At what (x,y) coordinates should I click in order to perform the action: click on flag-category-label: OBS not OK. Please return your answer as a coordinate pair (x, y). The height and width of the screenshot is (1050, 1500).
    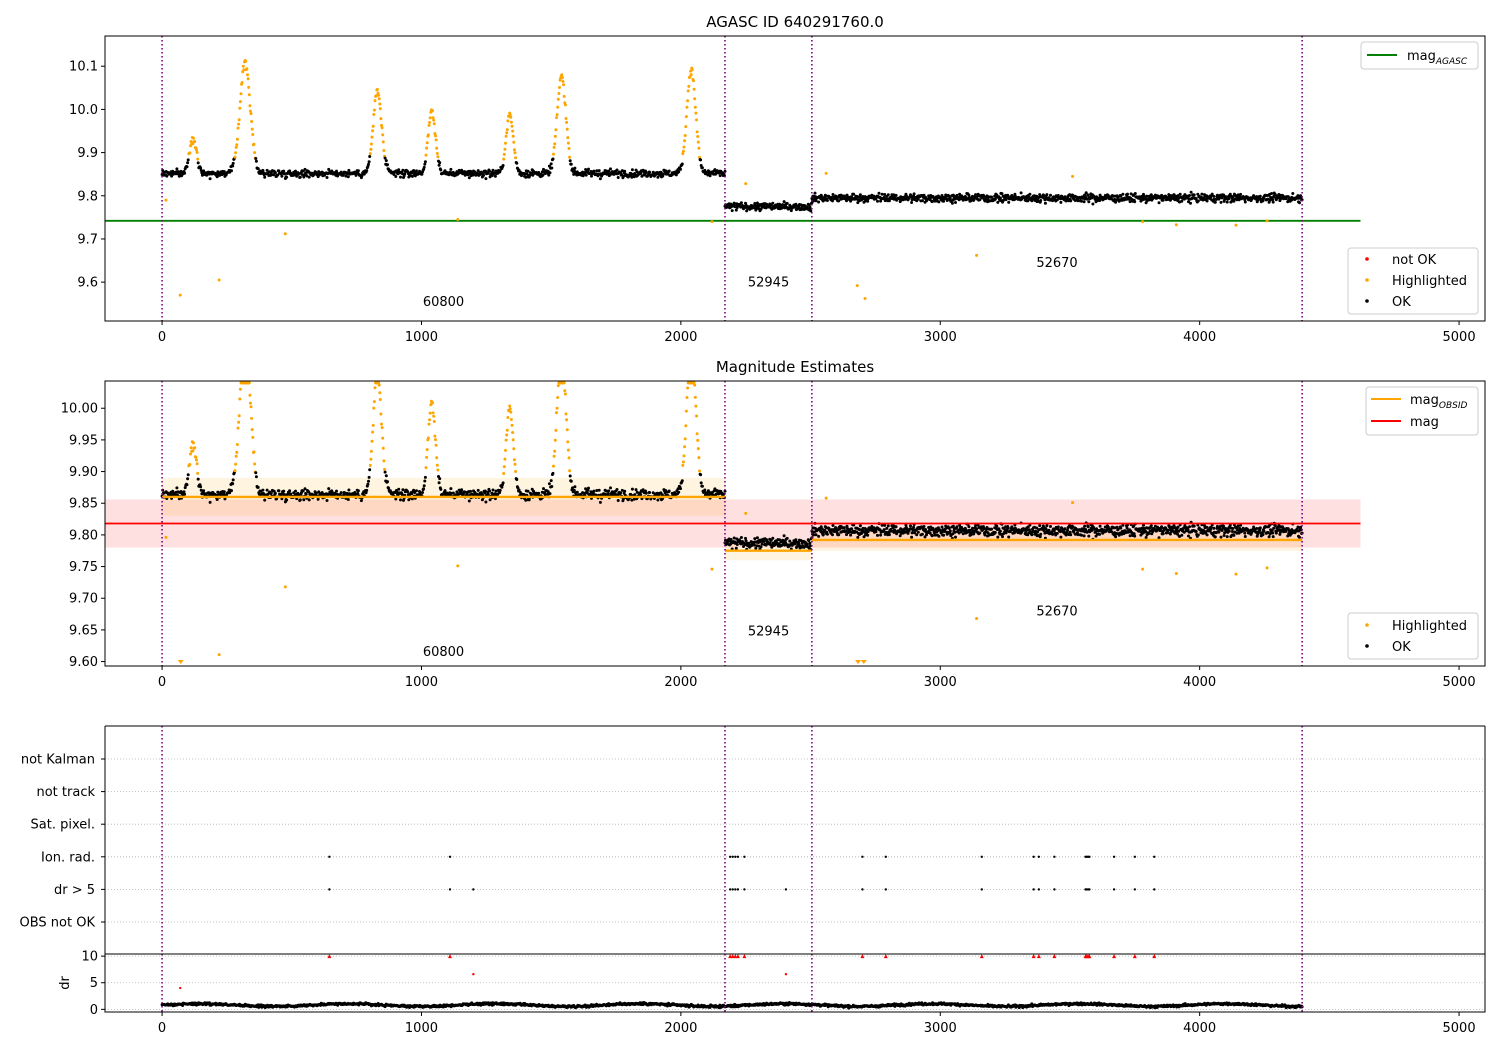
    Looking at the image, I should click on (58, 923).